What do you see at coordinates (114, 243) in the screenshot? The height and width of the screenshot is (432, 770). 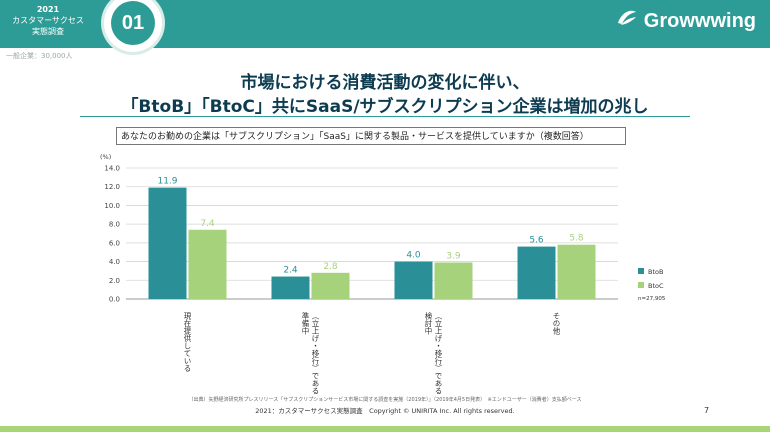 I see `y-tick-label: 6.0` at bounding box center [114, 243].